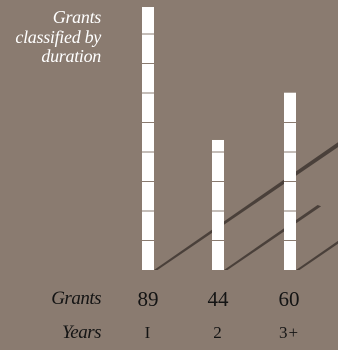  I want to click on value-label: 60, so click(289, 299).